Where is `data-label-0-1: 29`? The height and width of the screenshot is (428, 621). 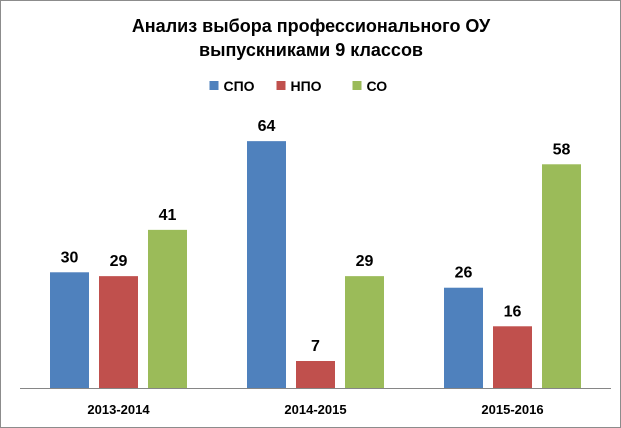
data-label-0-1: 29 is located at coordinates (119, 261).